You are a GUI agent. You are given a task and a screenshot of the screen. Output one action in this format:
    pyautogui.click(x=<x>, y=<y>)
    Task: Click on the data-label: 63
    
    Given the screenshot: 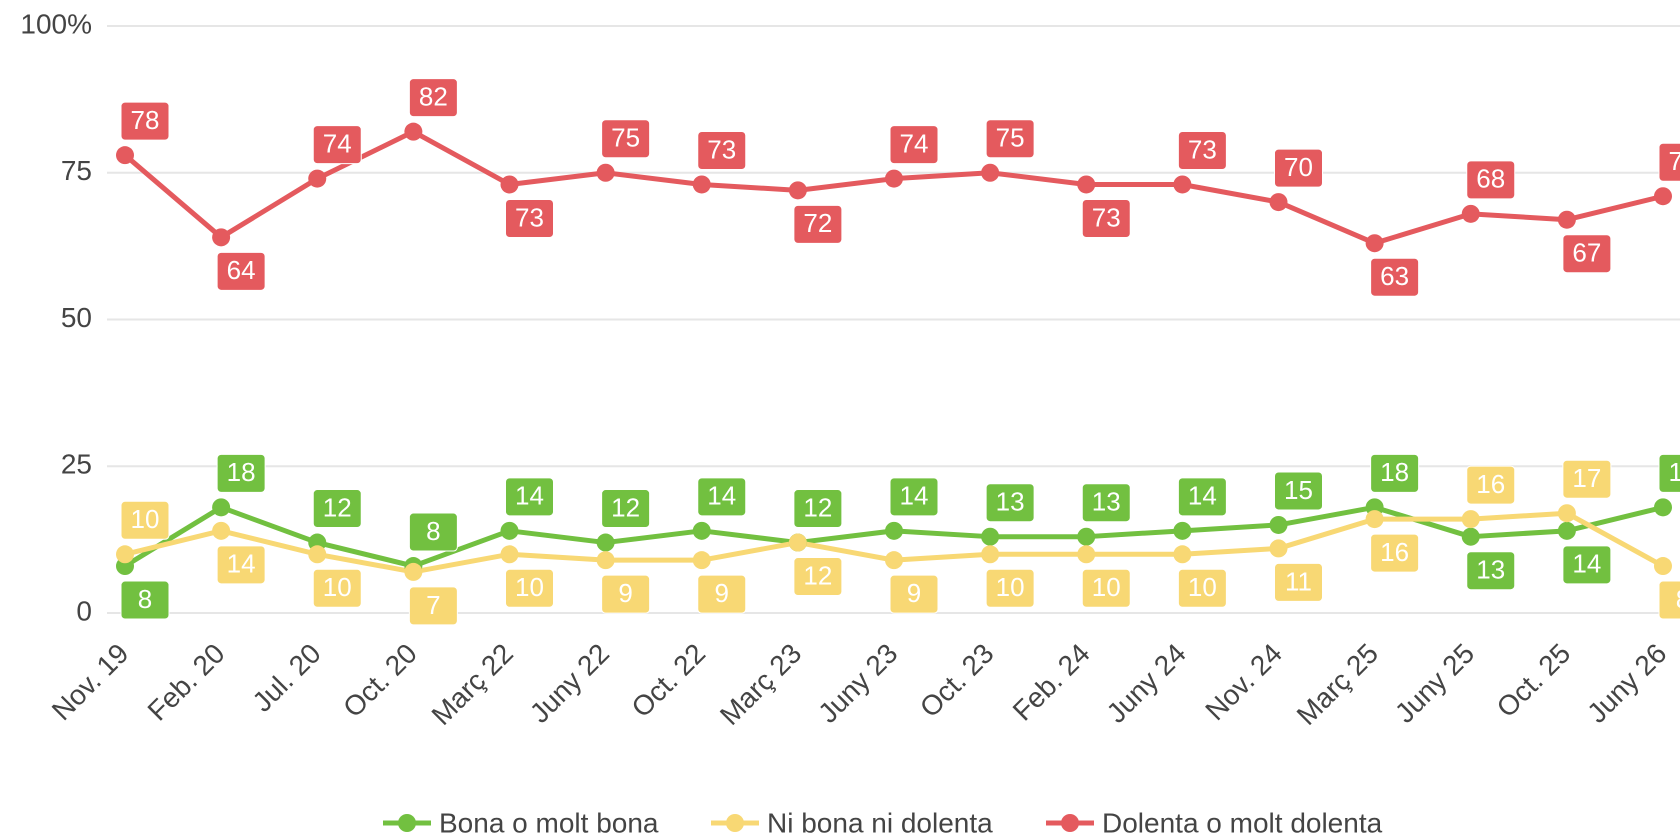 What is the action you would take?
    pyautogui.click(x=1395, y=277)
    